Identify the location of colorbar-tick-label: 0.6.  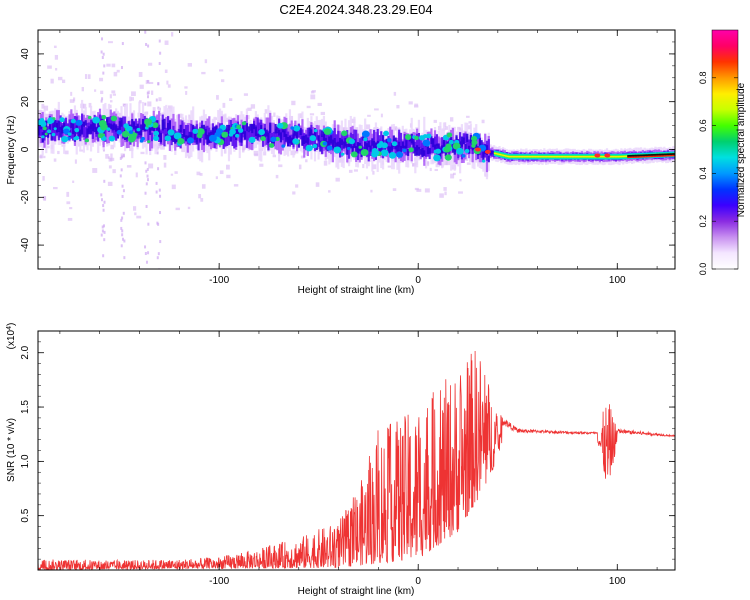
(703, 125).